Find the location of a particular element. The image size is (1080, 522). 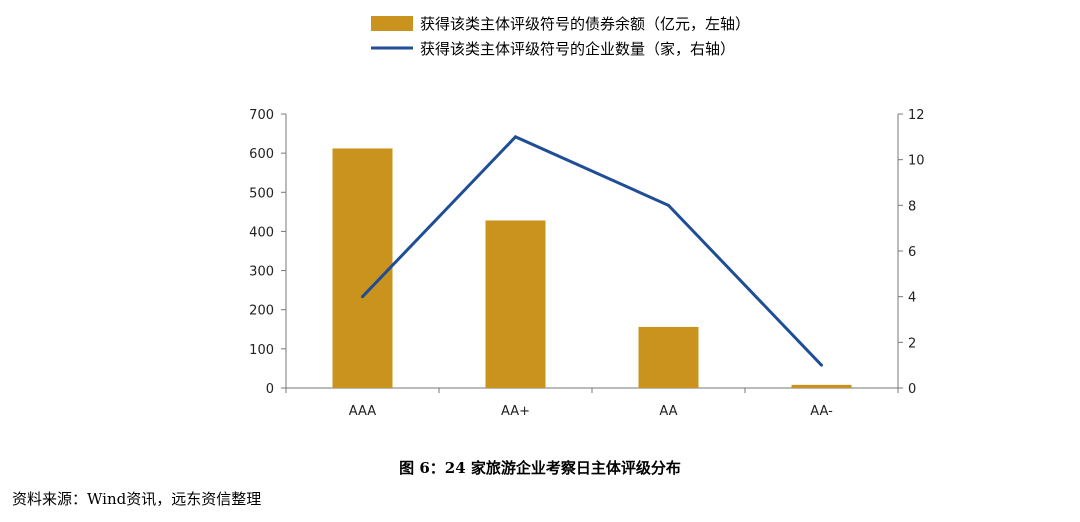

right-tick-label: 8 is located at coordinates (912, 206).